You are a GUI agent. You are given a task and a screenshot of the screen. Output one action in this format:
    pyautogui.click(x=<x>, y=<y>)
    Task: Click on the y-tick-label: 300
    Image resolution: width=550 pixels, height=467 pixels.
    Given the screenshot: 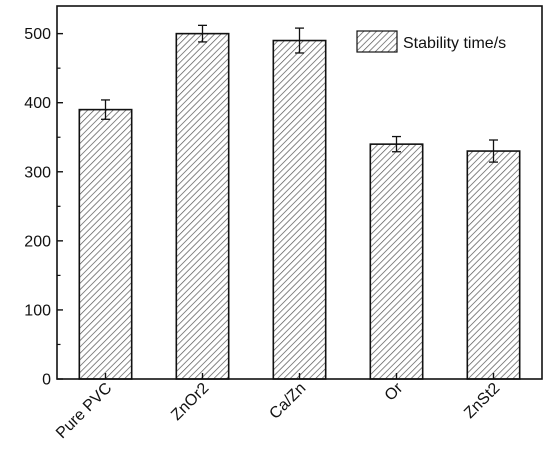 What is the action you would take?
    pyautogui.click(x=37, y=172)
    